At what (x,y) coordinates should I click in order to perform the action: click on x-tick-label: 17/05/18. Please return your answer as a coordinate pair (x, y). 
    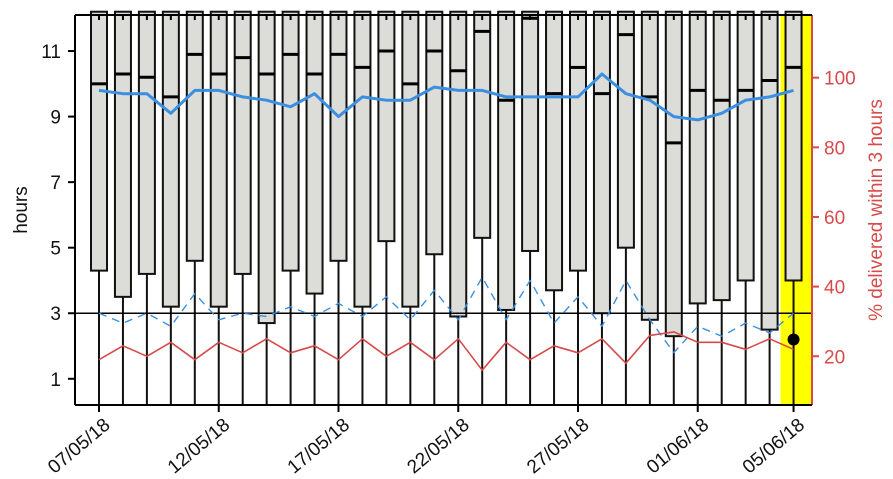
    Looking at the image, I should click on (319, 447).